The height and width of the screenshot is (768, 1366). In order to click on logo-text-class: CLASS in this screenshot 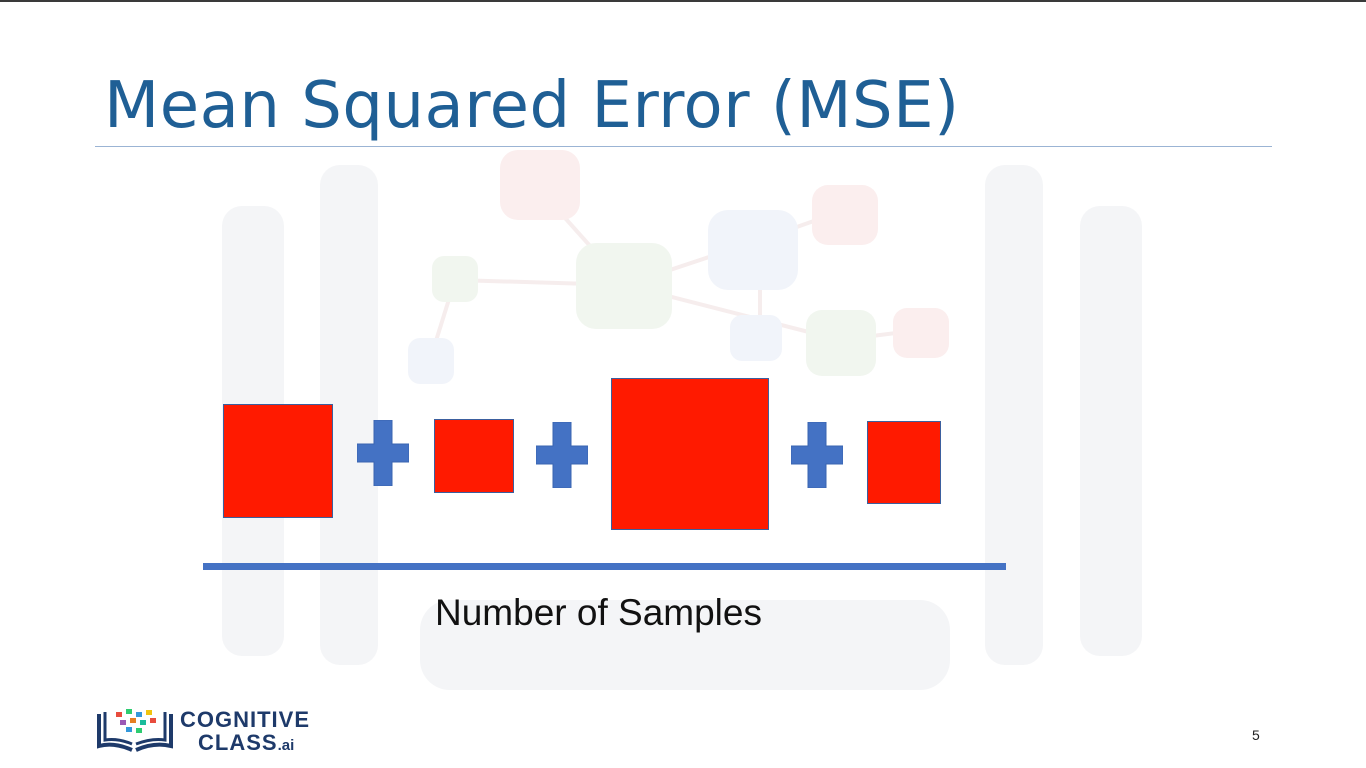, I will do `click(238, 742)`.